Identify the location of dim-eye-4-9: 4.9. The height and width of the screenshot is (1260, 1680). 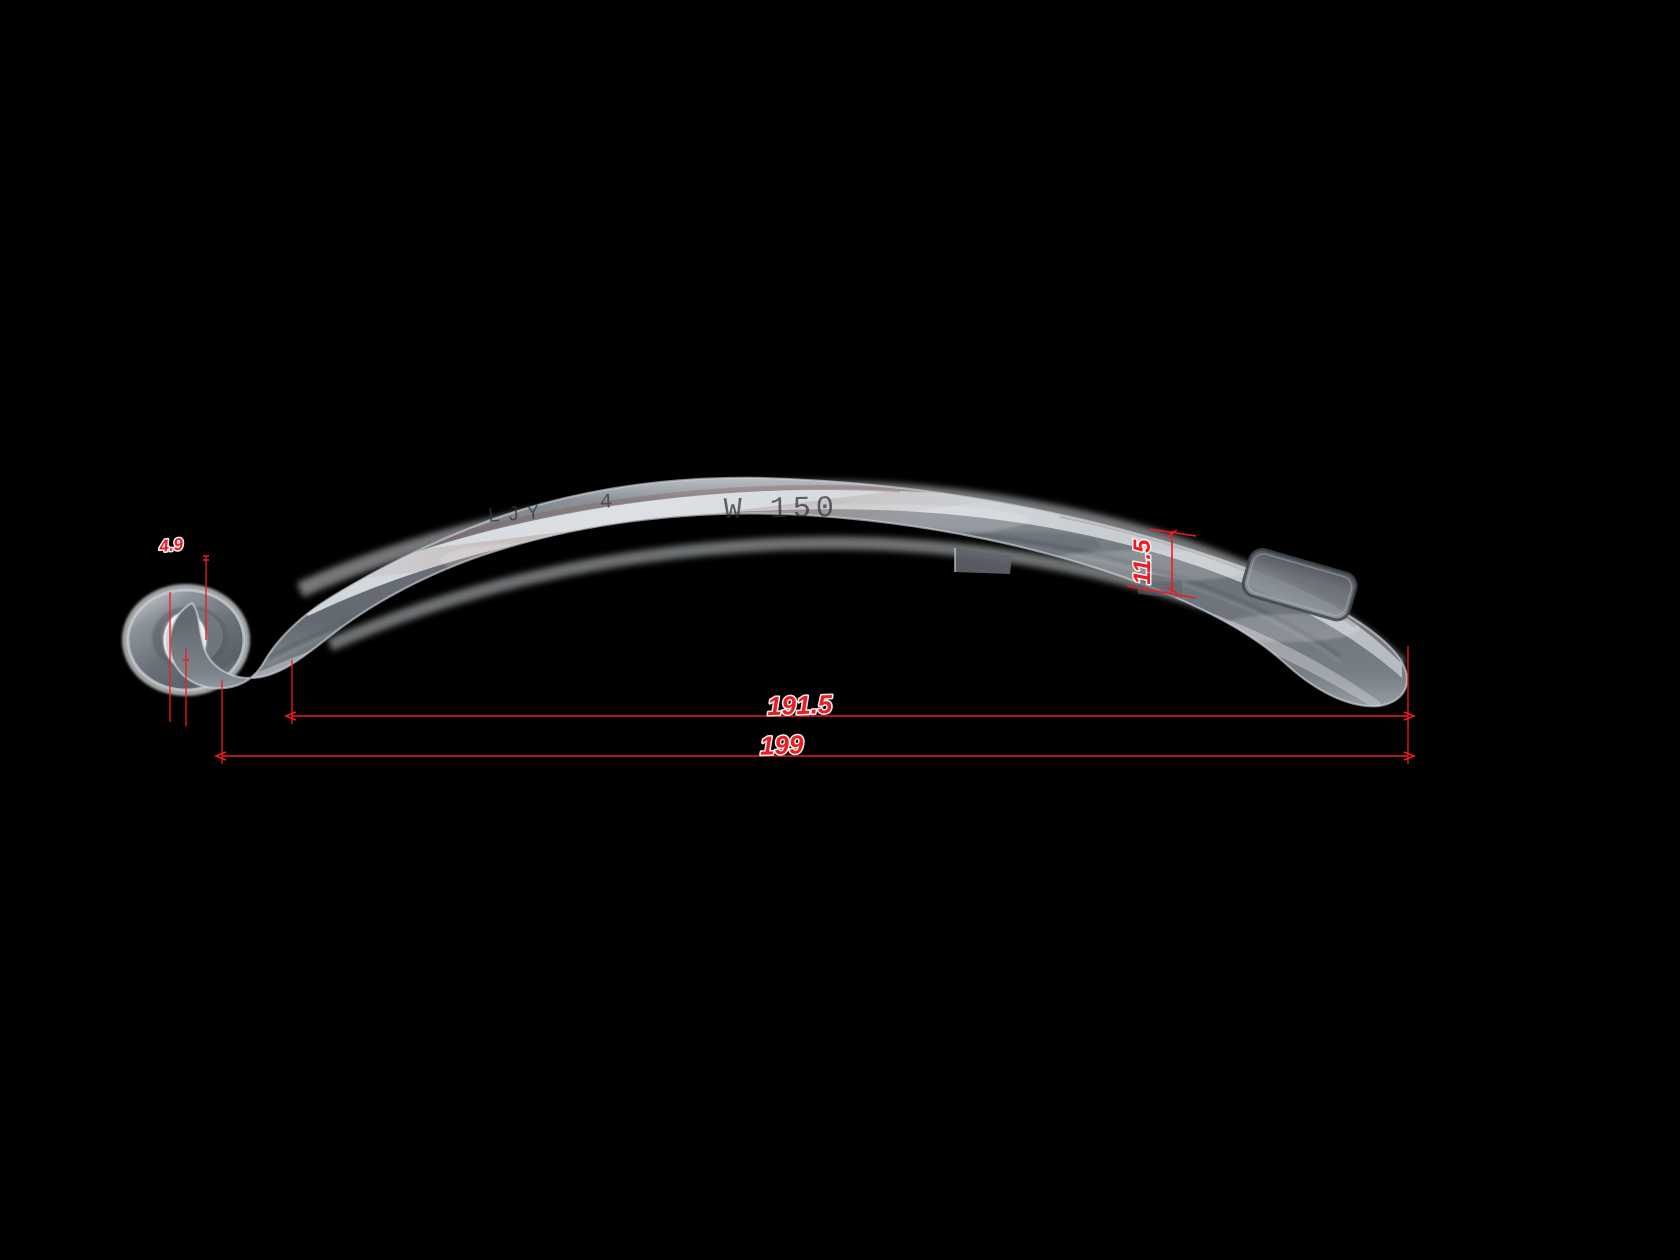
(182, 629).